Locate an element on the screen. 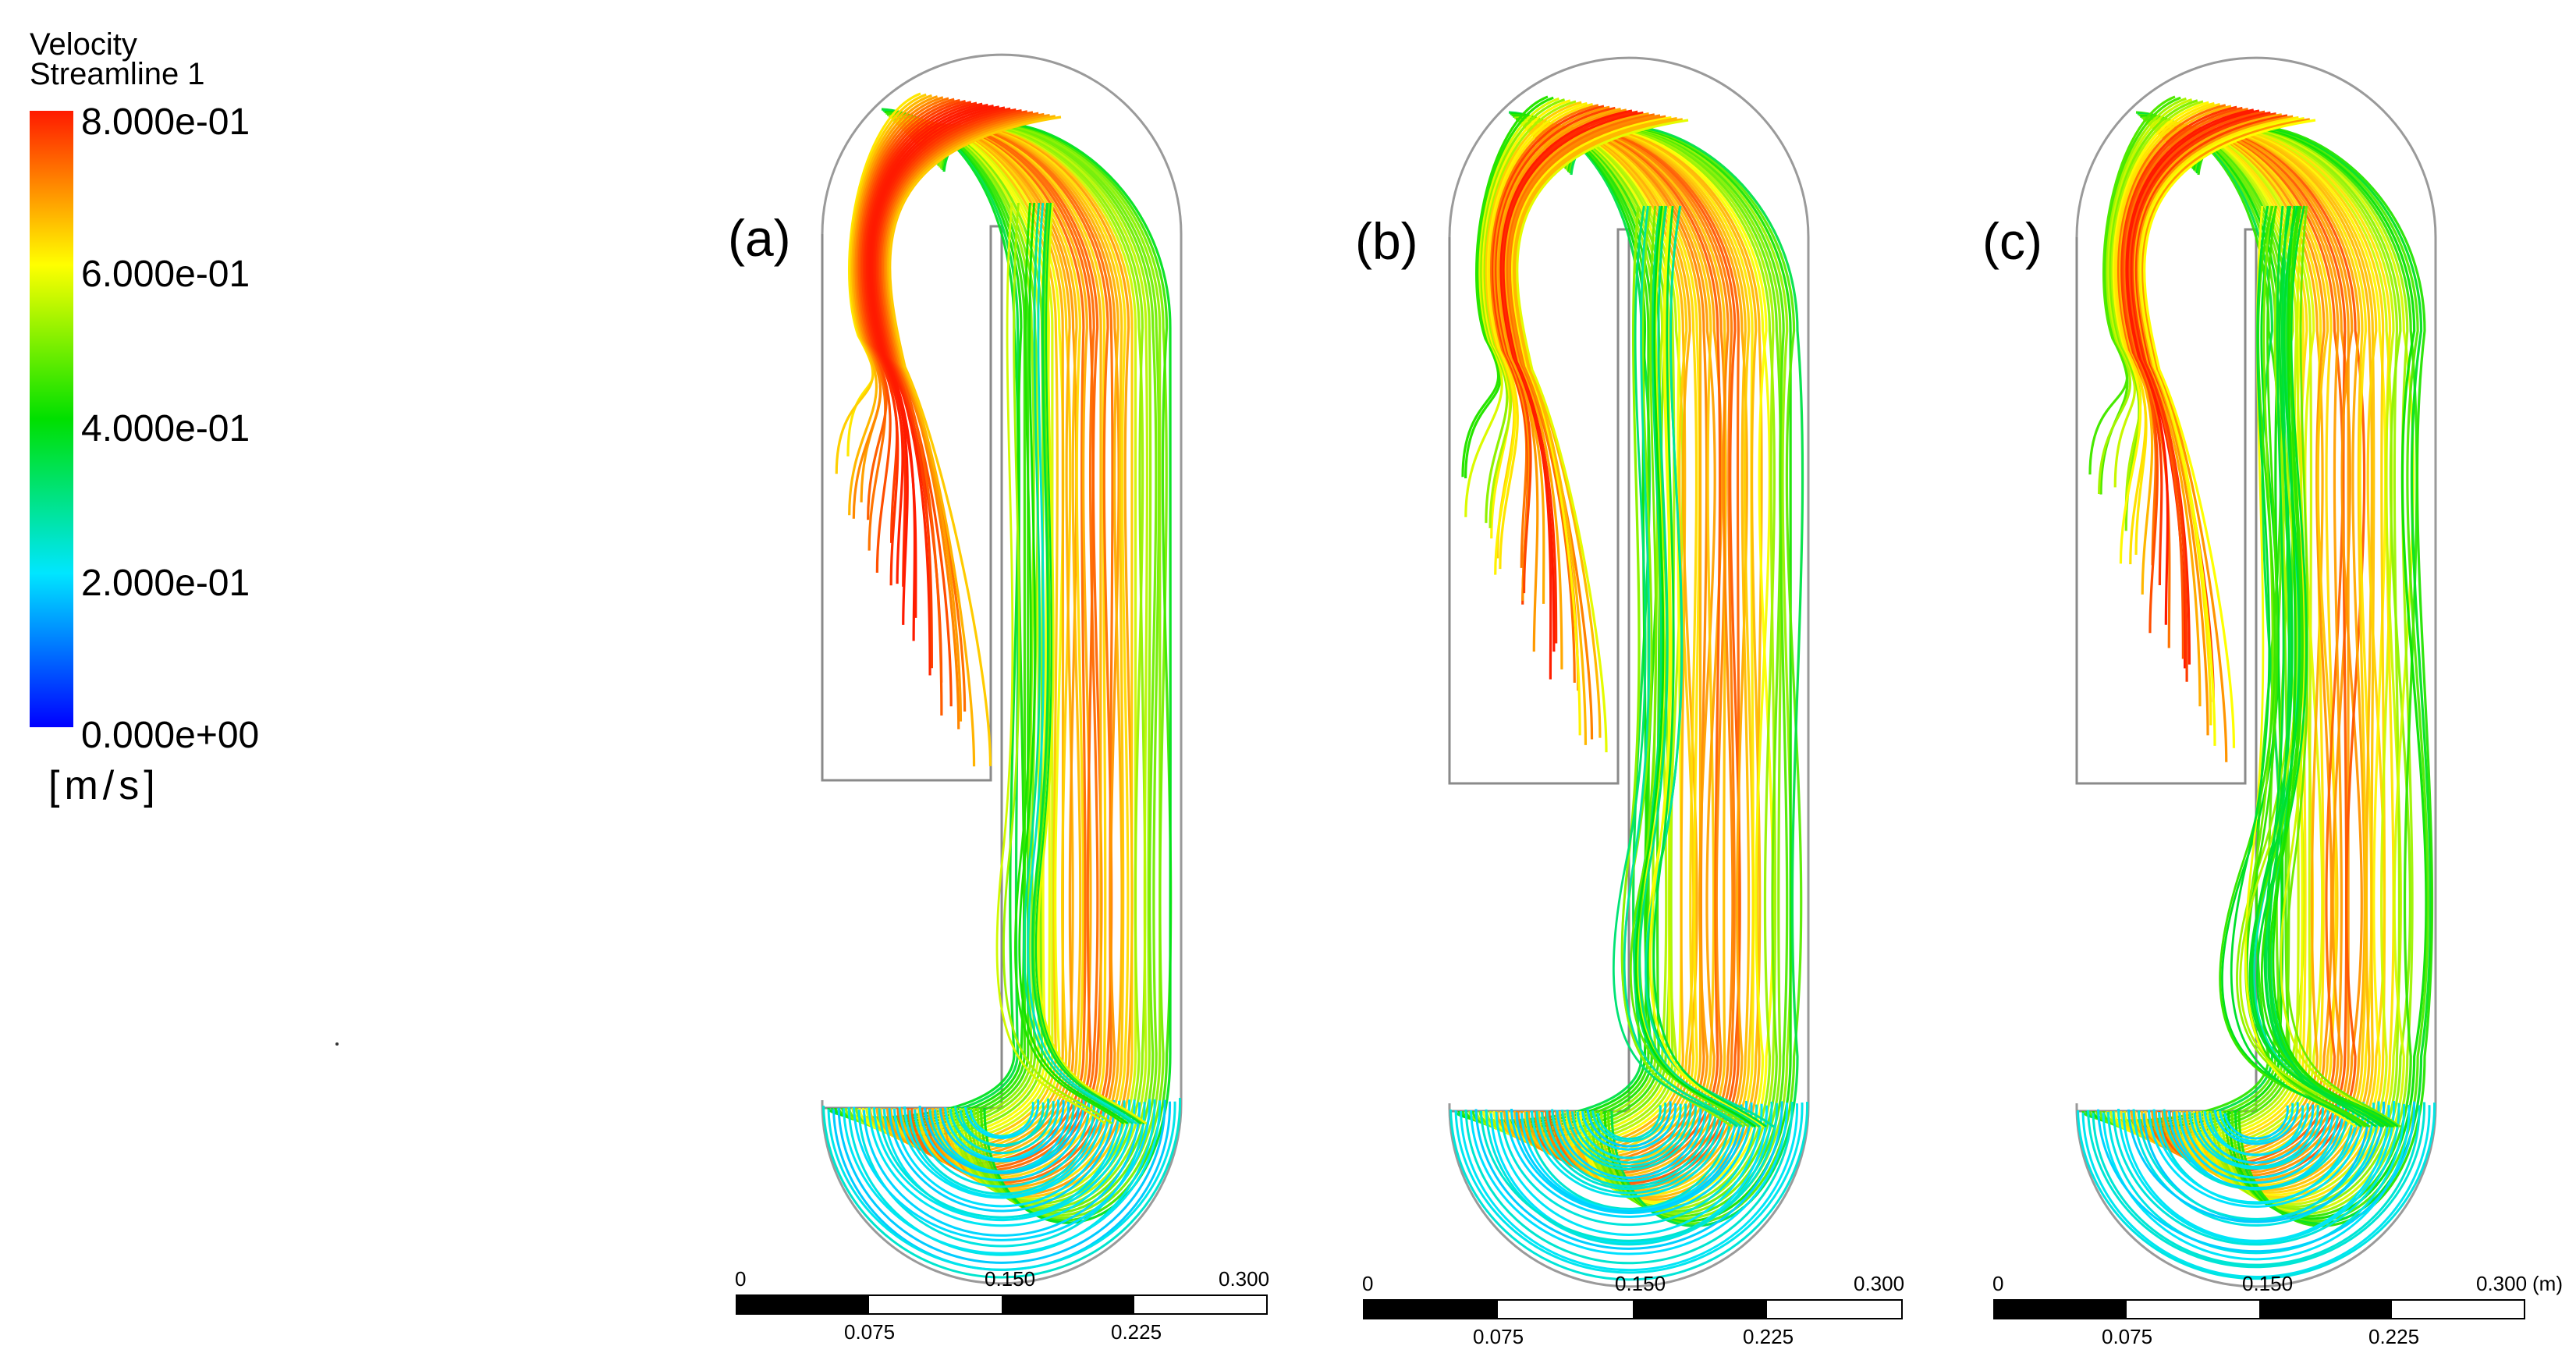 The width and height of the screenshot is (2576, 1353). legend-tick-0.8: 8.000e-01 is located at coordinates (165, 122).